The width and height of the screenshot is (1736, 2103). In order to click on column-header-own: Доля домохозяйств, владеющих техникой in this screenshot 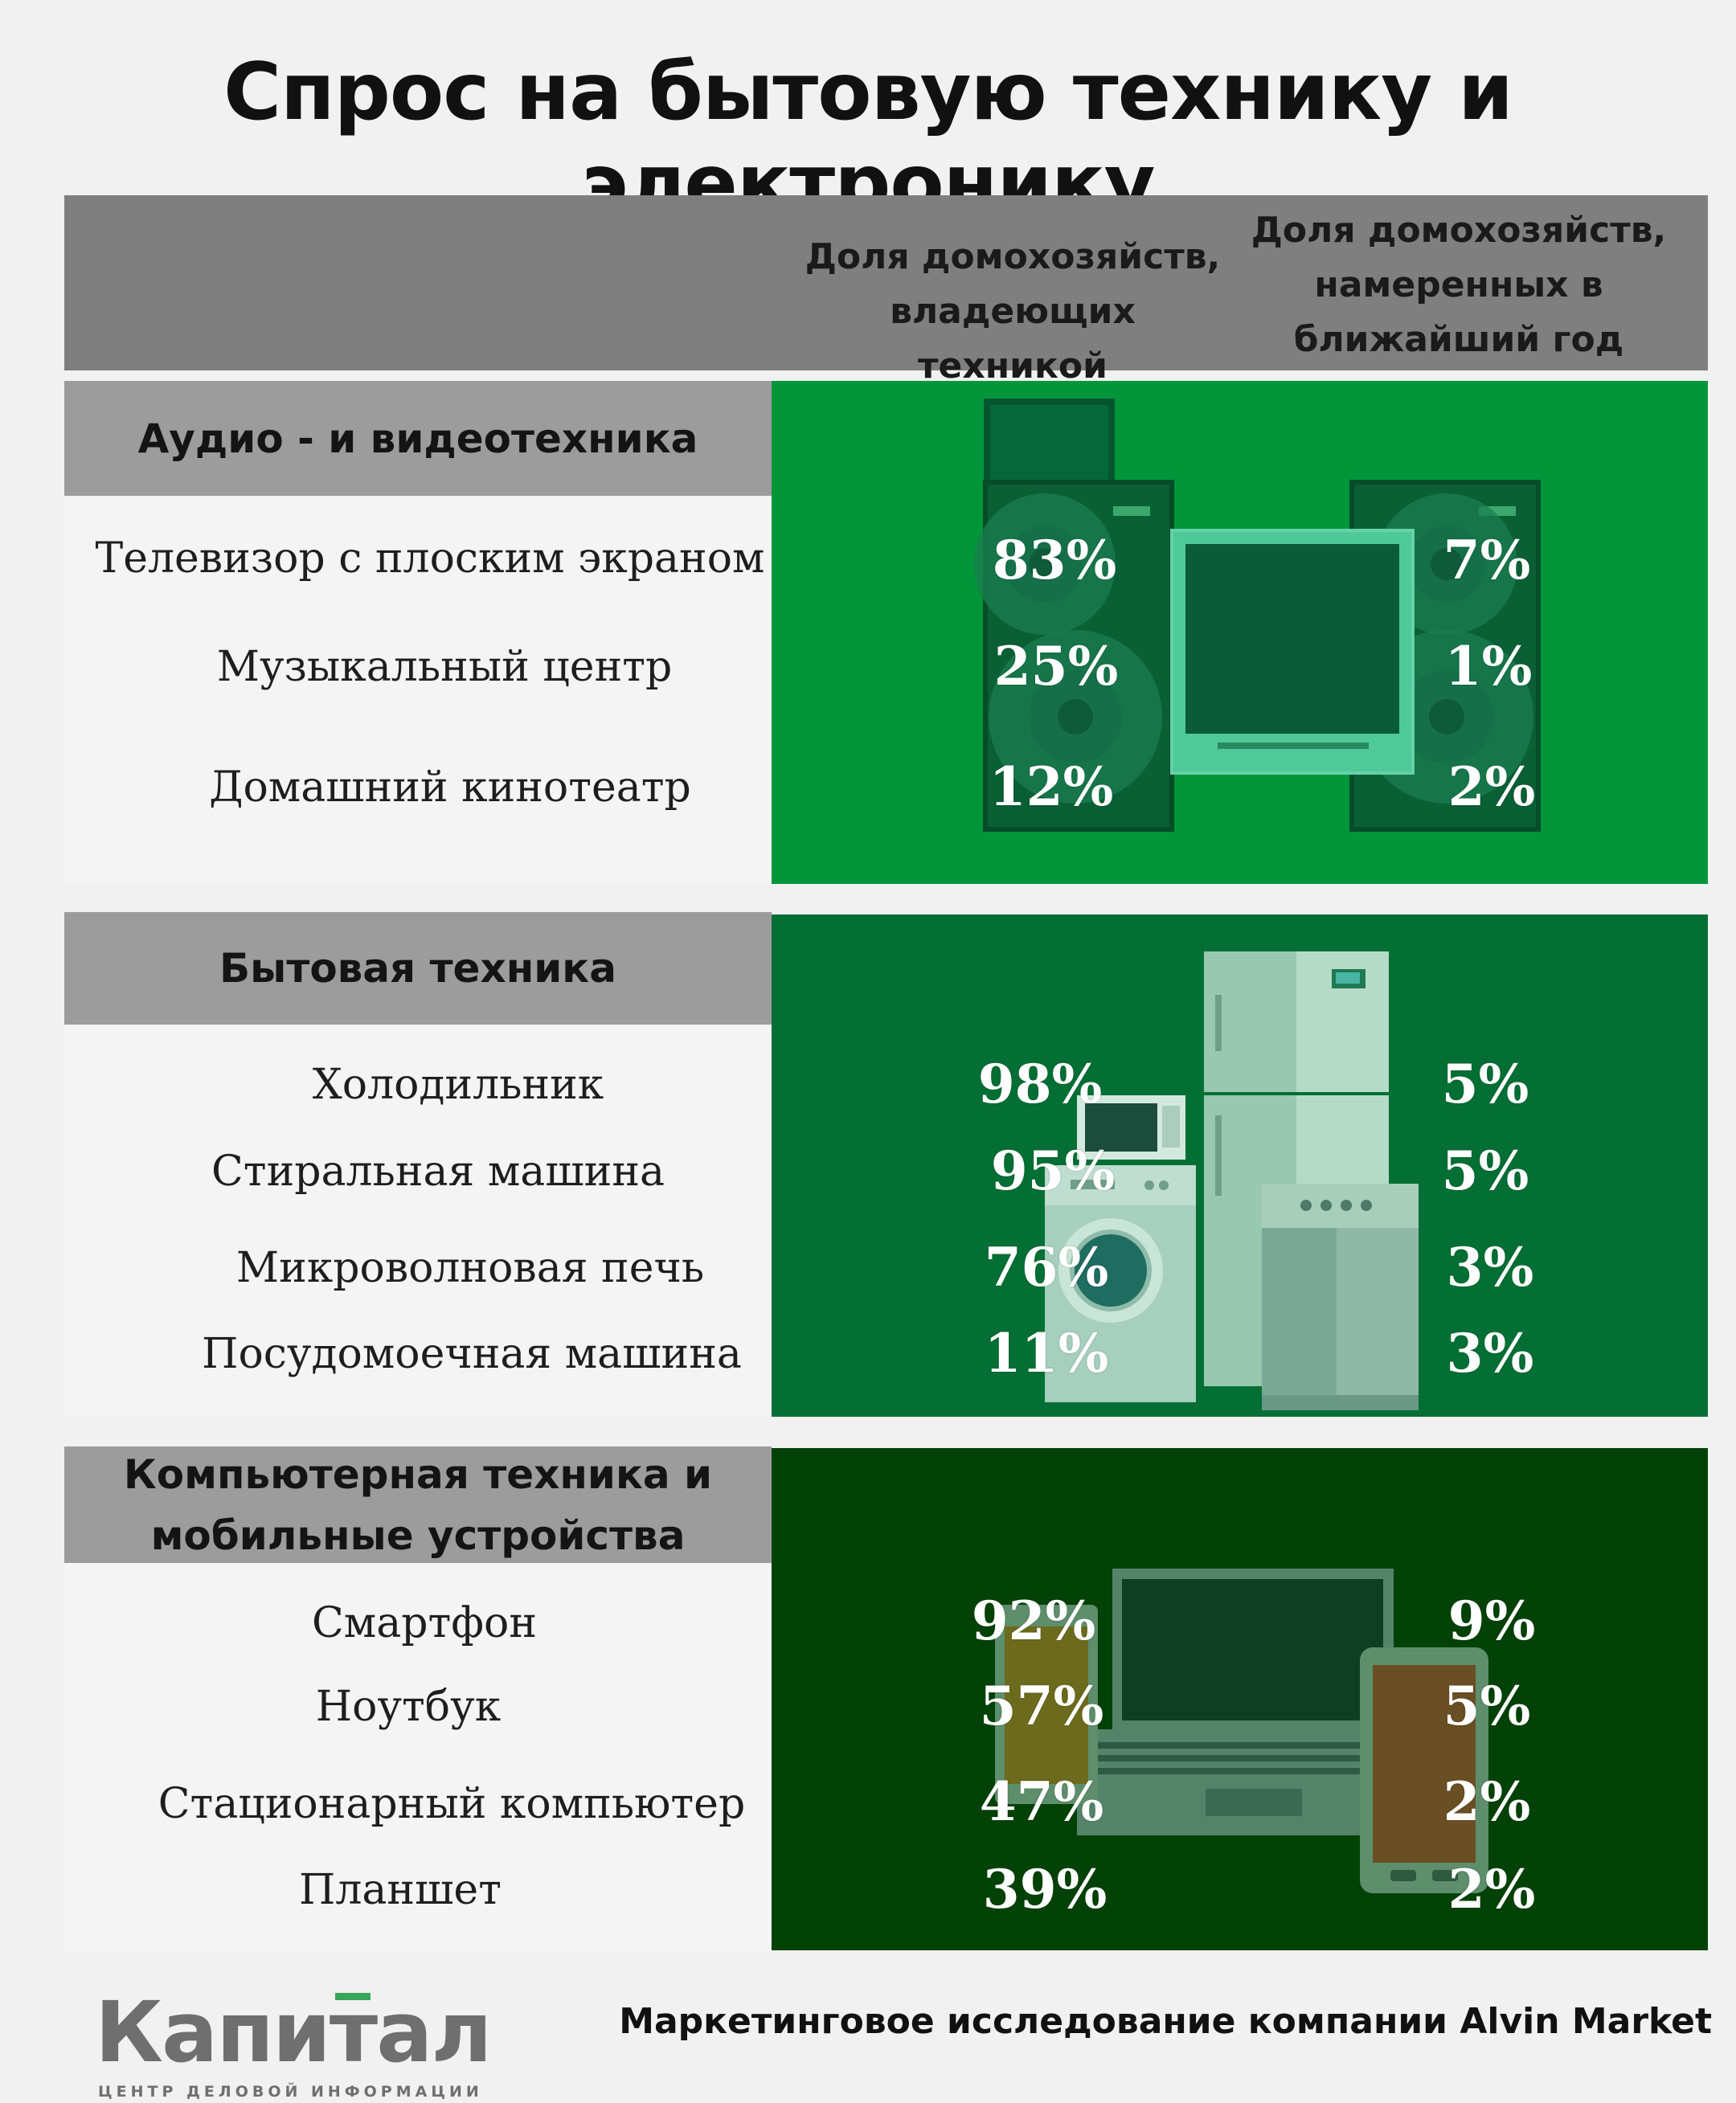, I will do `click(1013, 311)`.